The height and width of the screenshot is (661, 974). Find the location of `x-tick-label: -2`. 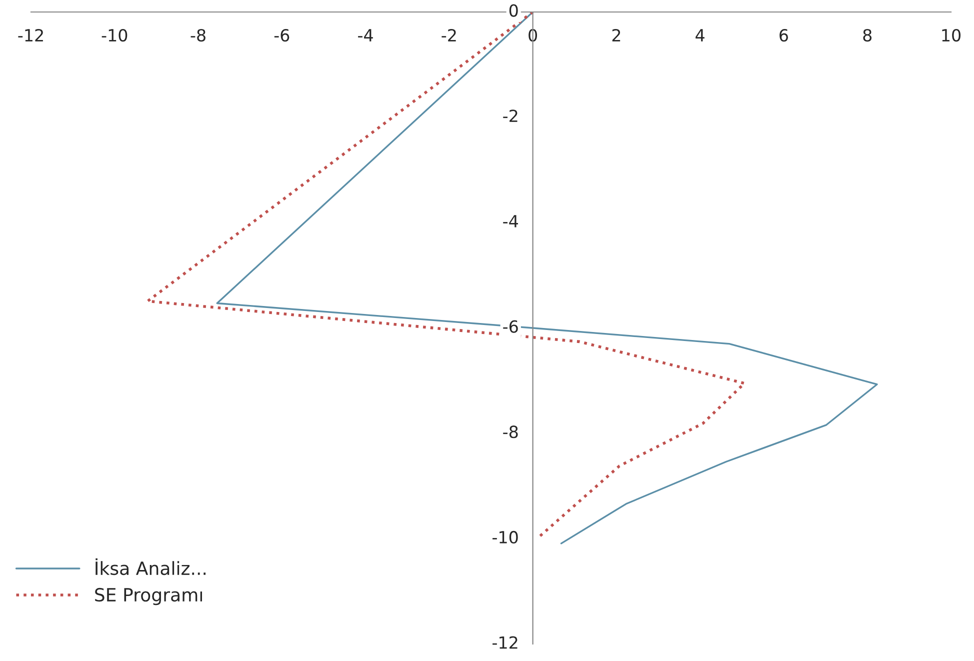

x-tick-label: -2 is located at coordinates (449, 35).